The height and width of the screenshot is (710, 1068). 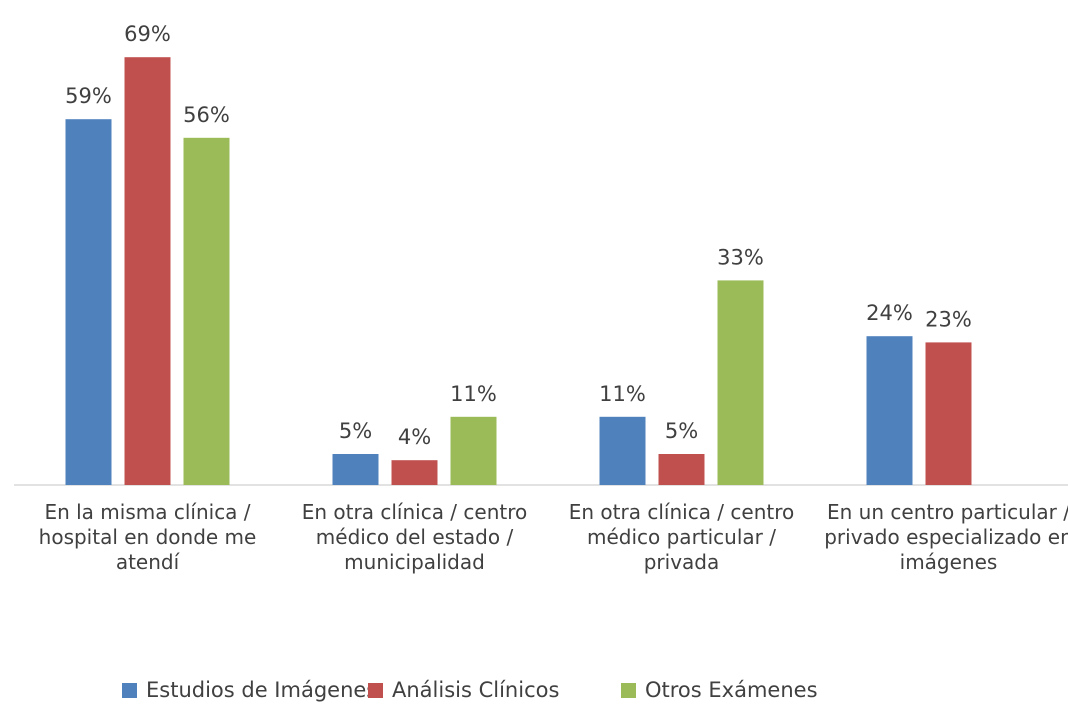 What do you see at coordinates (731, 690) in the screenshot?
I see `legend-label: Otros Exámenes` at bounding box center [731, 690].